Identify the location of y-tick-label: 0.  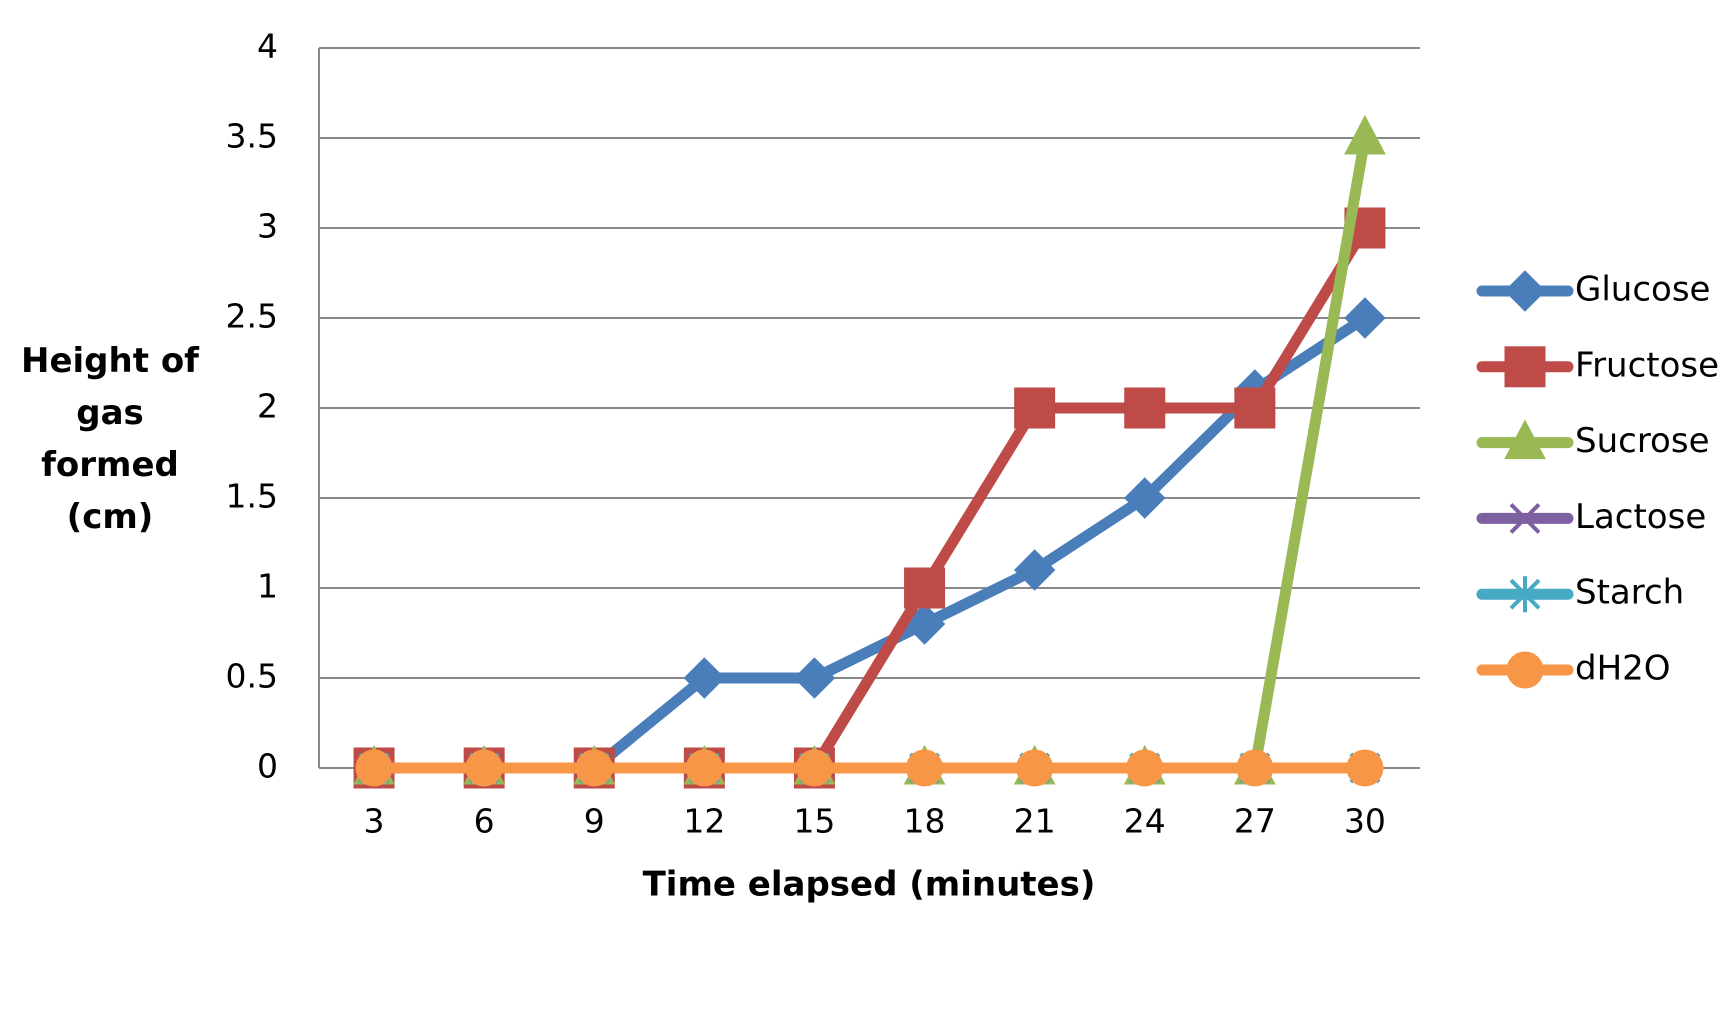
(267, 766).